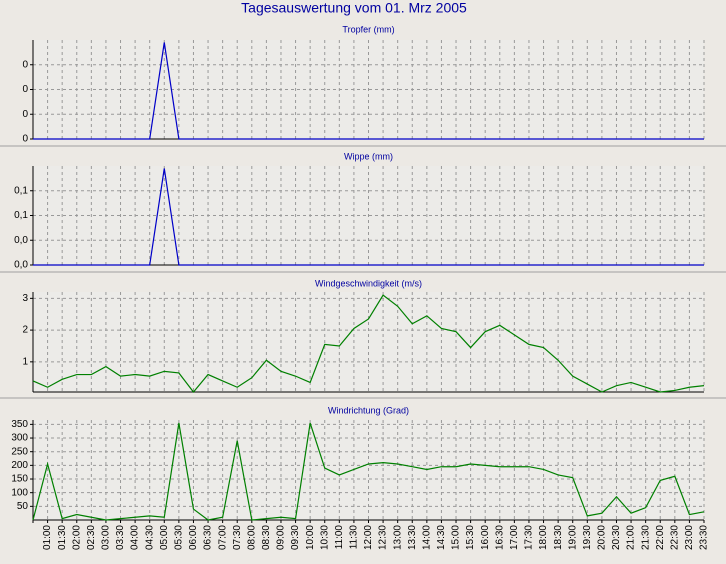 Image resolution: width=726 pixels, height=564 pixels. I want to click on y-tick-label: 50, so click(23, 506).